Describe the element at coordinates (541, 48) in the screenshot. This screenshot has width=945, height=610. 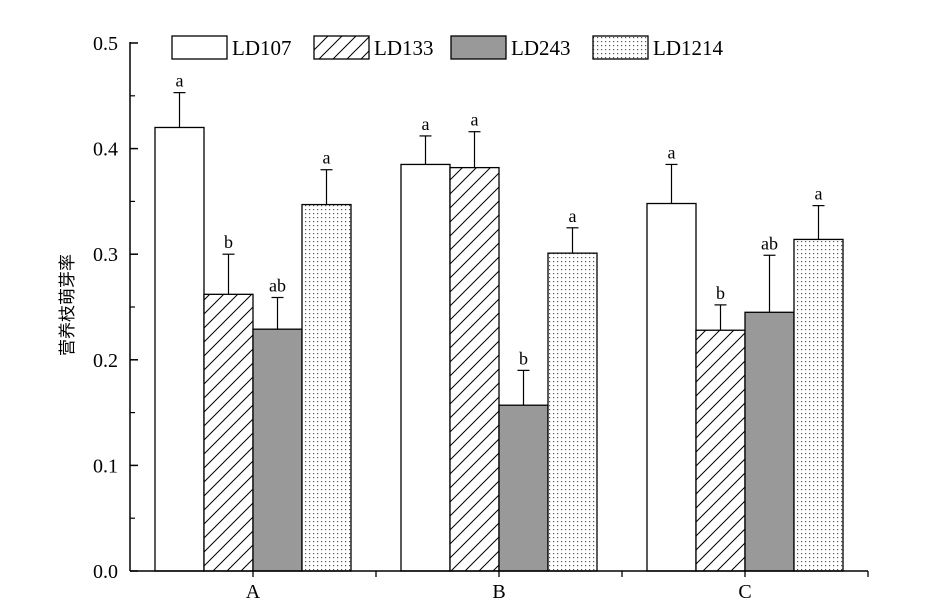
I see `legend-label-LD243: LD243` at that location.